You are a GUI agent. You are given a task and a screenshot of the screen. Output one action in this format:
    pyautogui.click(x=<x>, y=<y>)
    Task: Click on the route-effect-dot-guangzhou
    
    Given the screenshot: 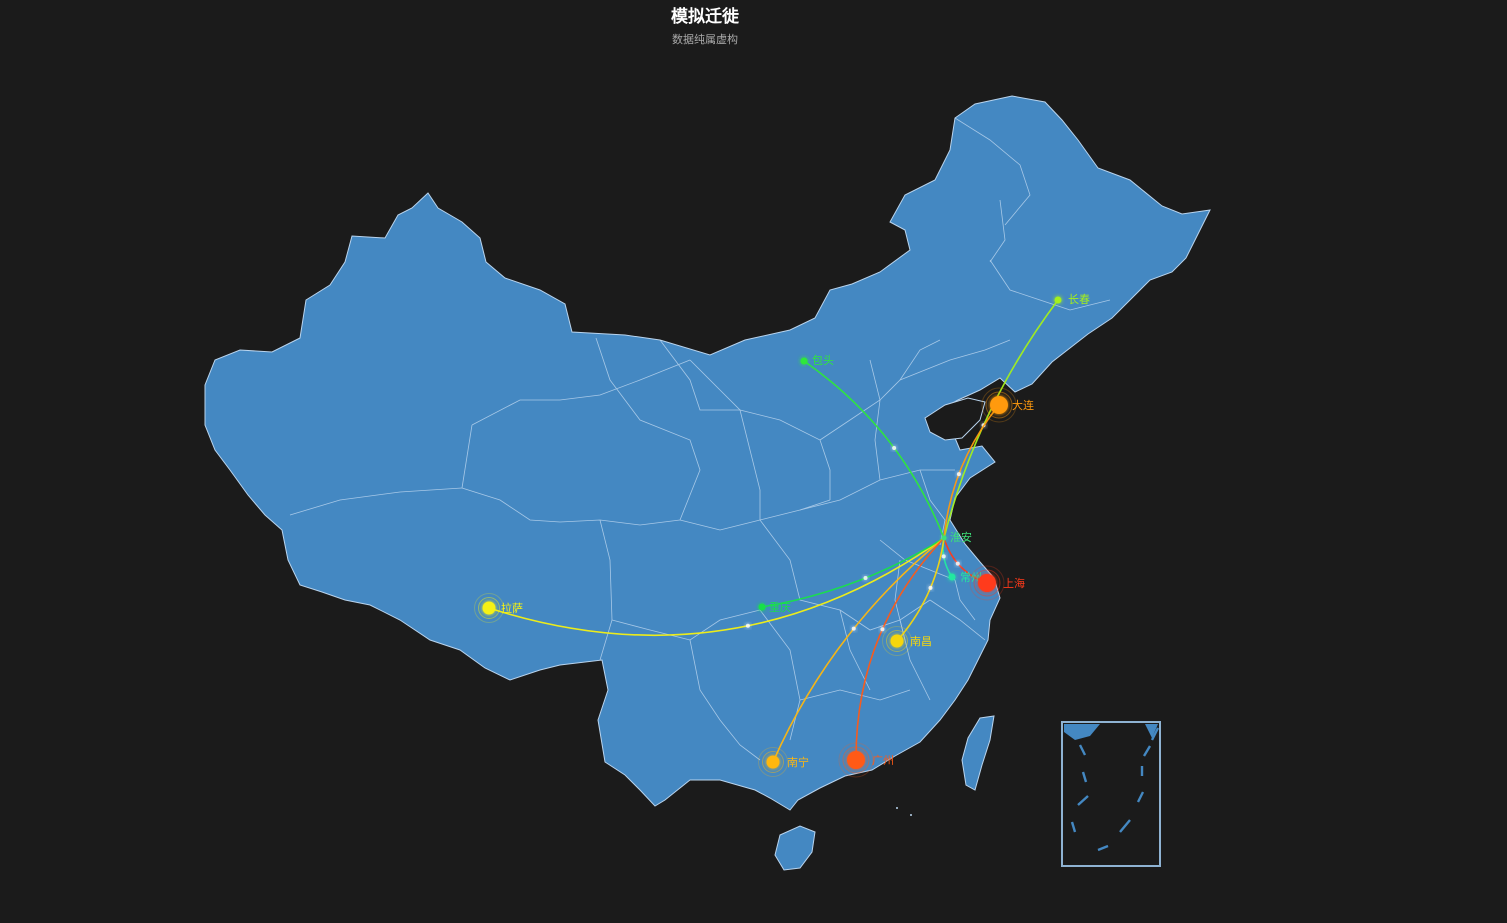 What is the action you would take?
    pyautogui.click(x=882, y=629)
    